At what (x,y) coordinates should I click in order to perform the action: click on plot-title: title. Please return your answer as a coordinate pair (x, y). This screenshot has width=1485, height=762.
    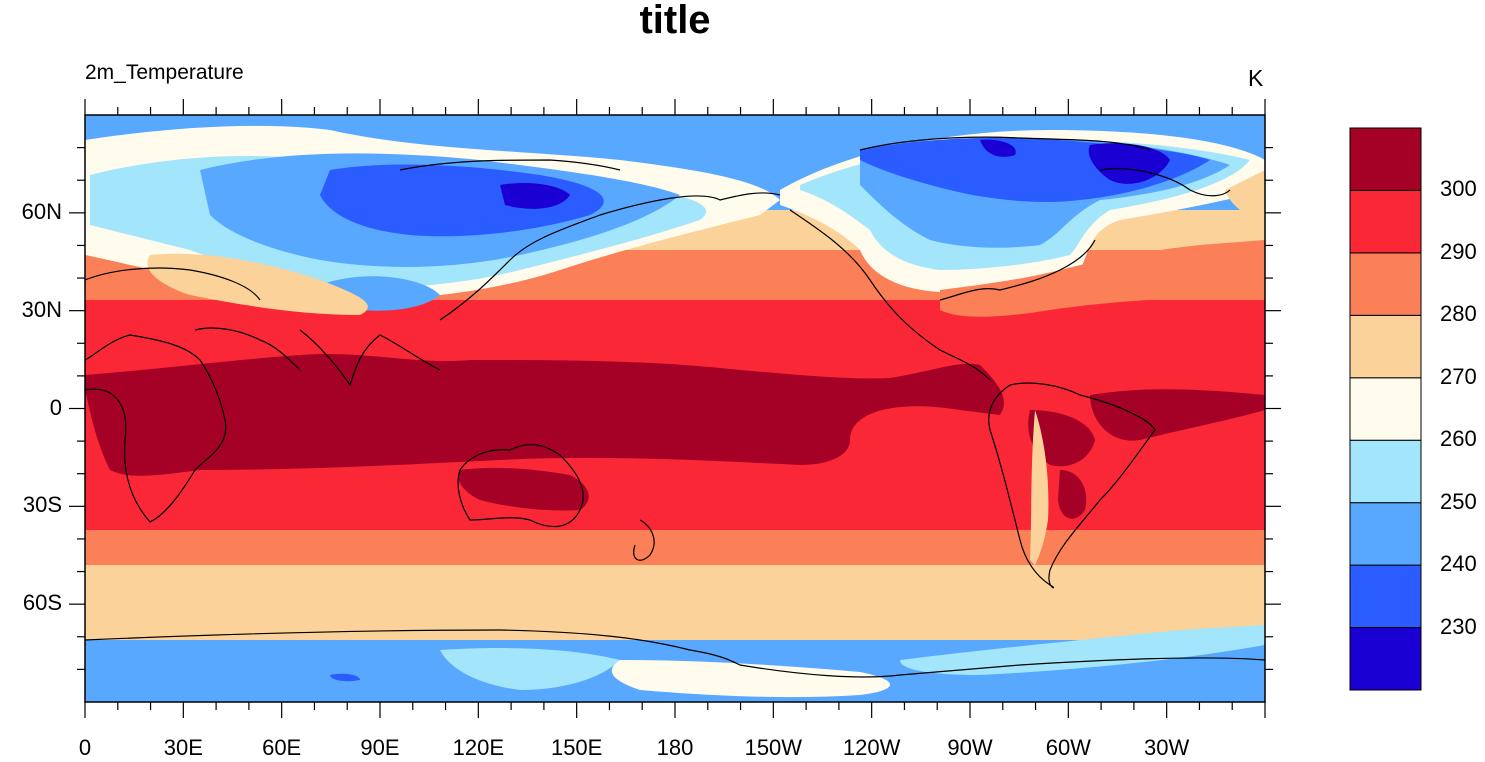
    Looking at the image, I should click on (675, 21).